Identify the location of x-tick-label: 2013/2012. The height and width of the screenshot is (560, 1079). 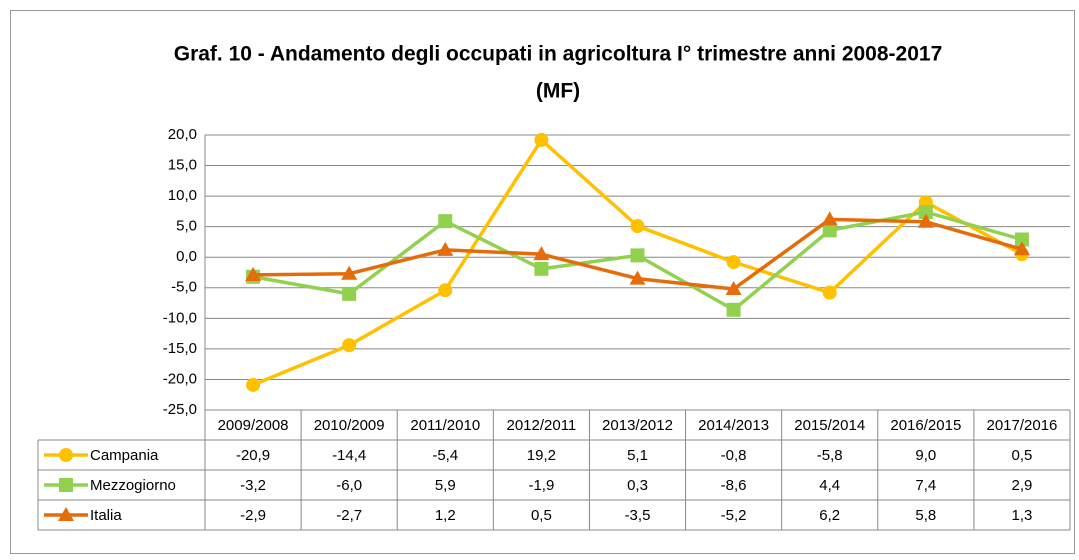
(637, 425).